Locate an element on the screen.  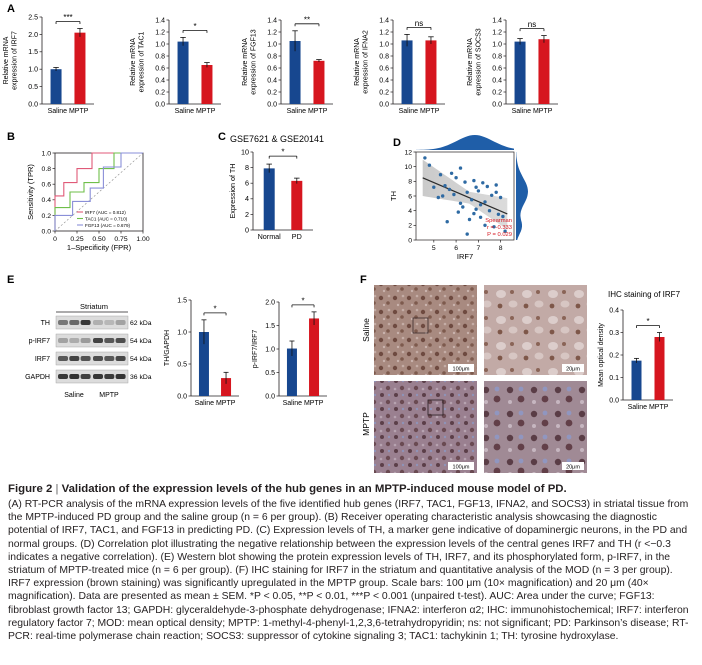
y-tick-label: 1.2 is located at coordinates (160, 32).